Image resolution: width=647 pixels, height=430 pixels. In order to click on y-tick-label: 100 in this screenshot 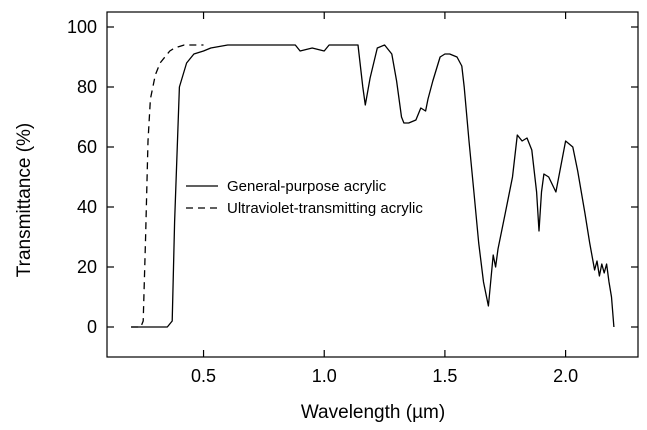, I will do `click(82, 27)`.